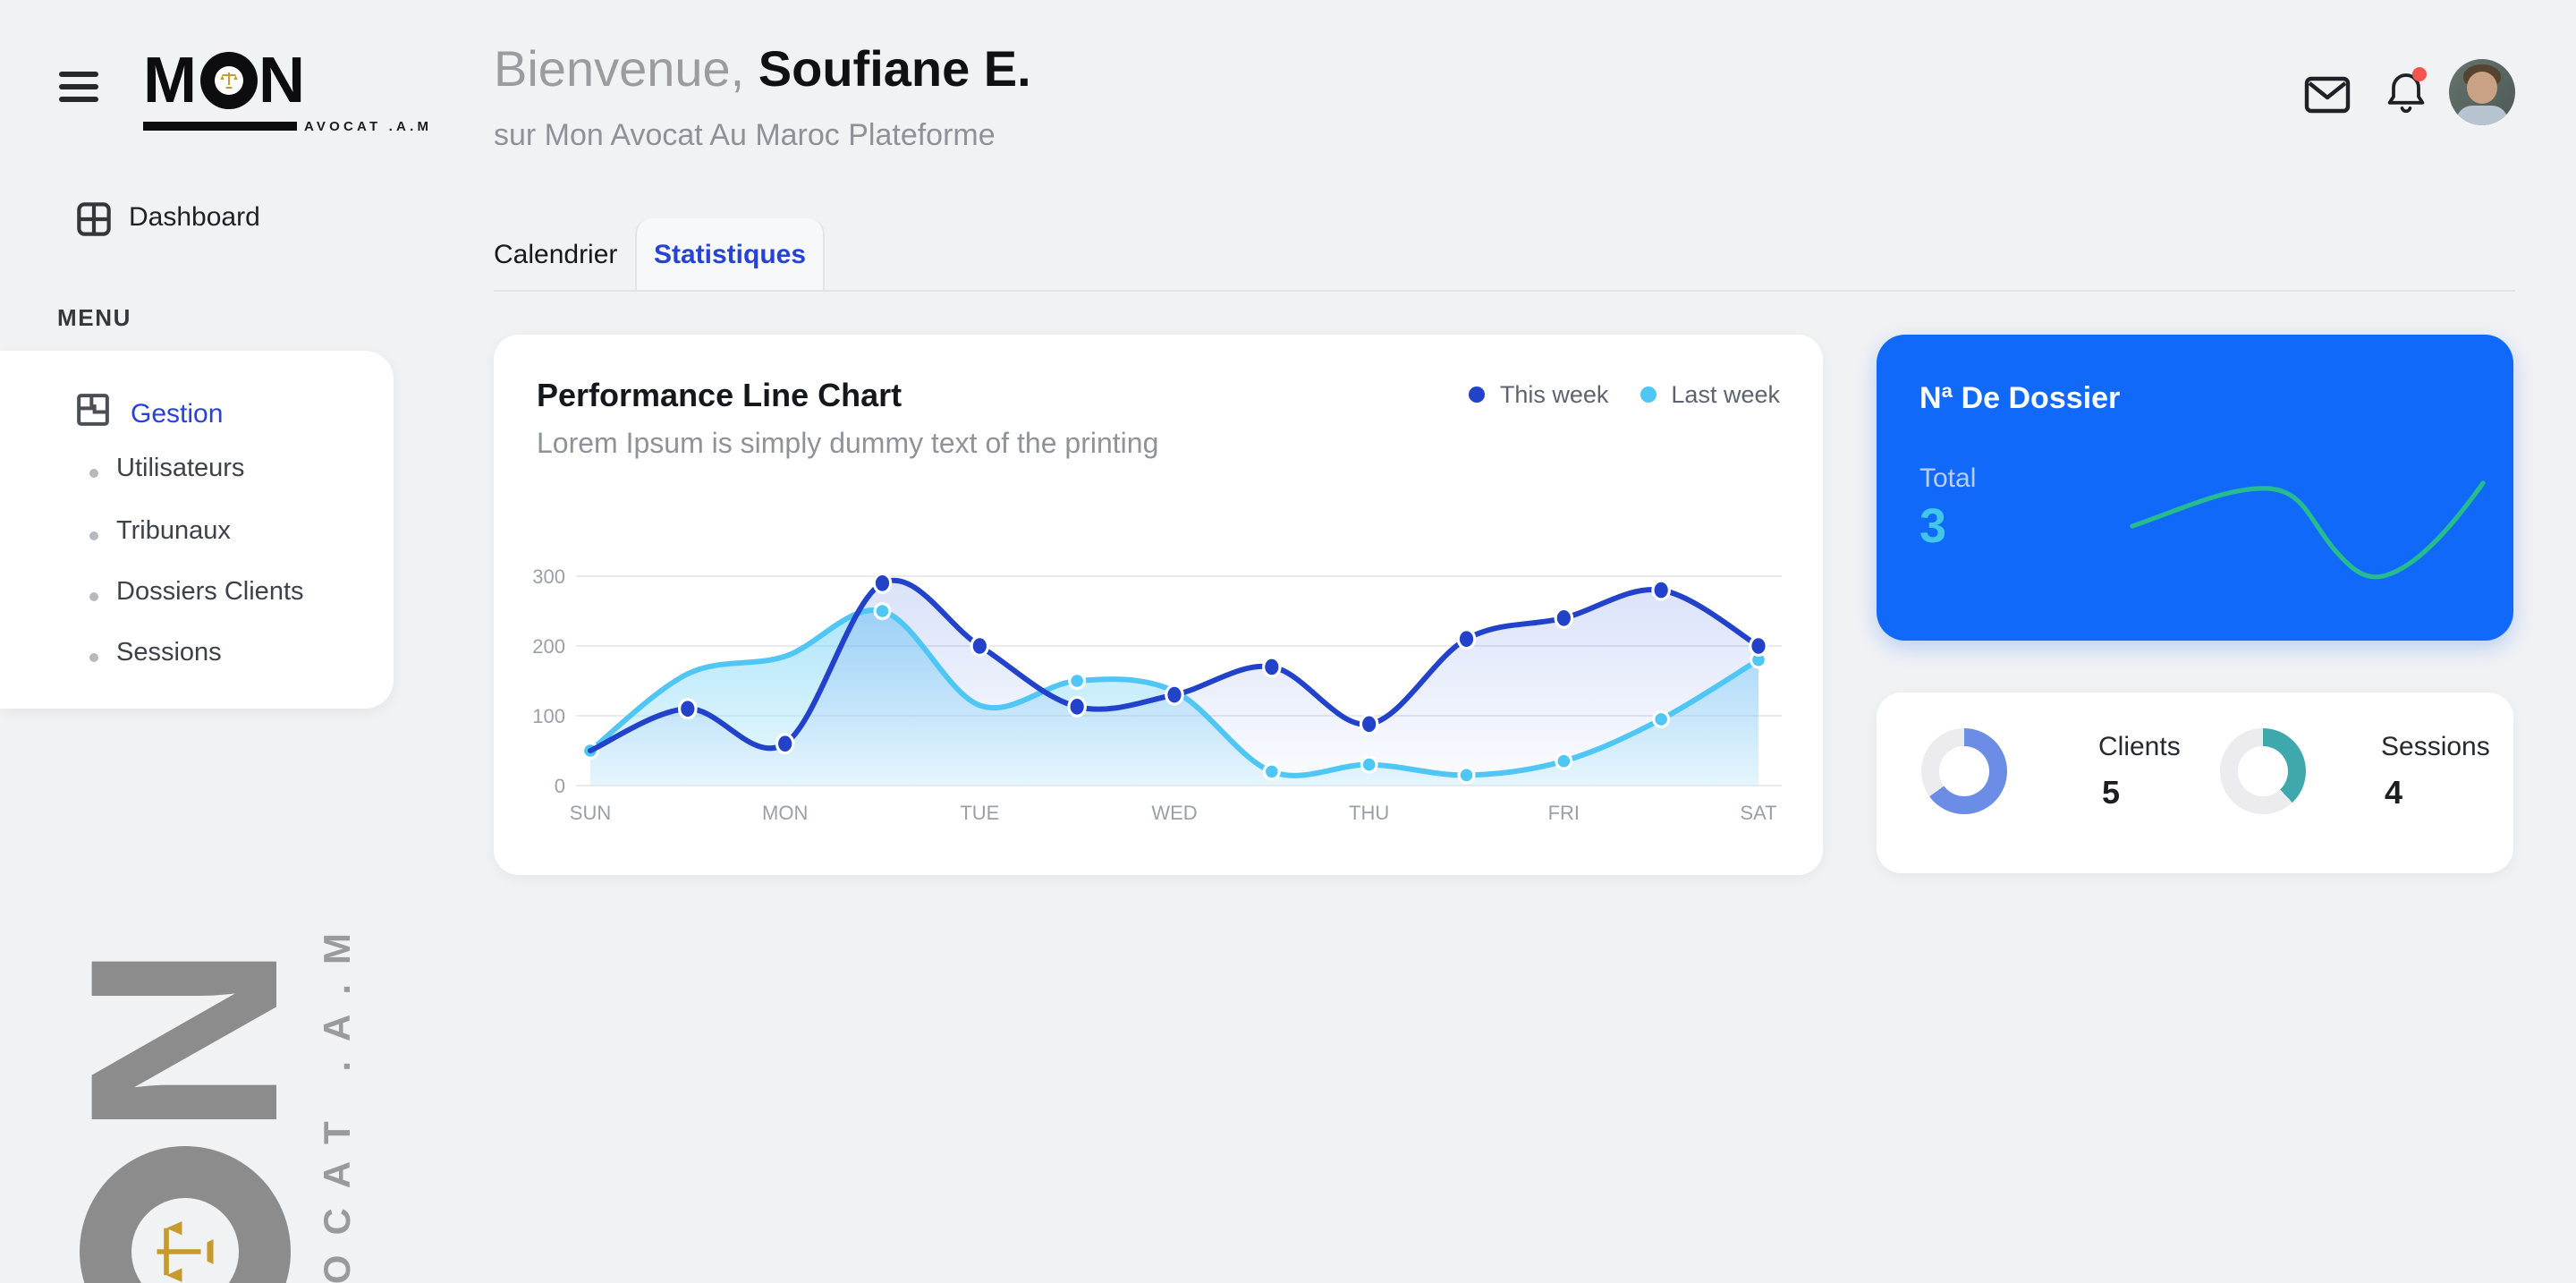  What do you see at coordinates (1648, 395) in the screenshot?
I see `legend-dot-last-week` at bounding box center [1648, 395].